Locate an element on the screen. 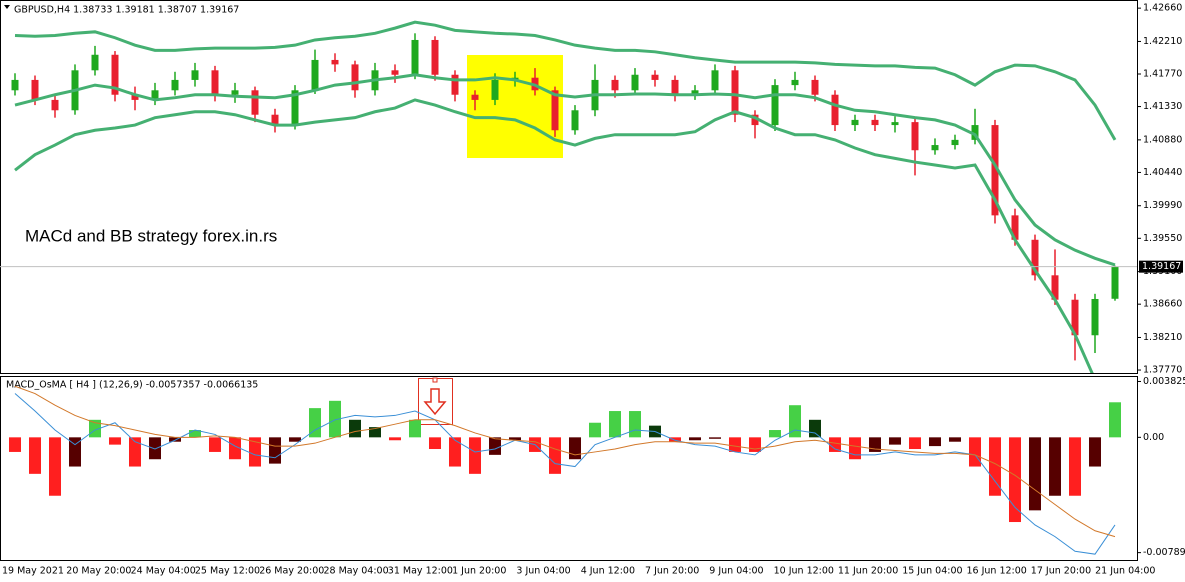 This screenshot has height=582, width=1185. x-tick-label: 15 Jun 04:00 is located at coordinates (932, 571).